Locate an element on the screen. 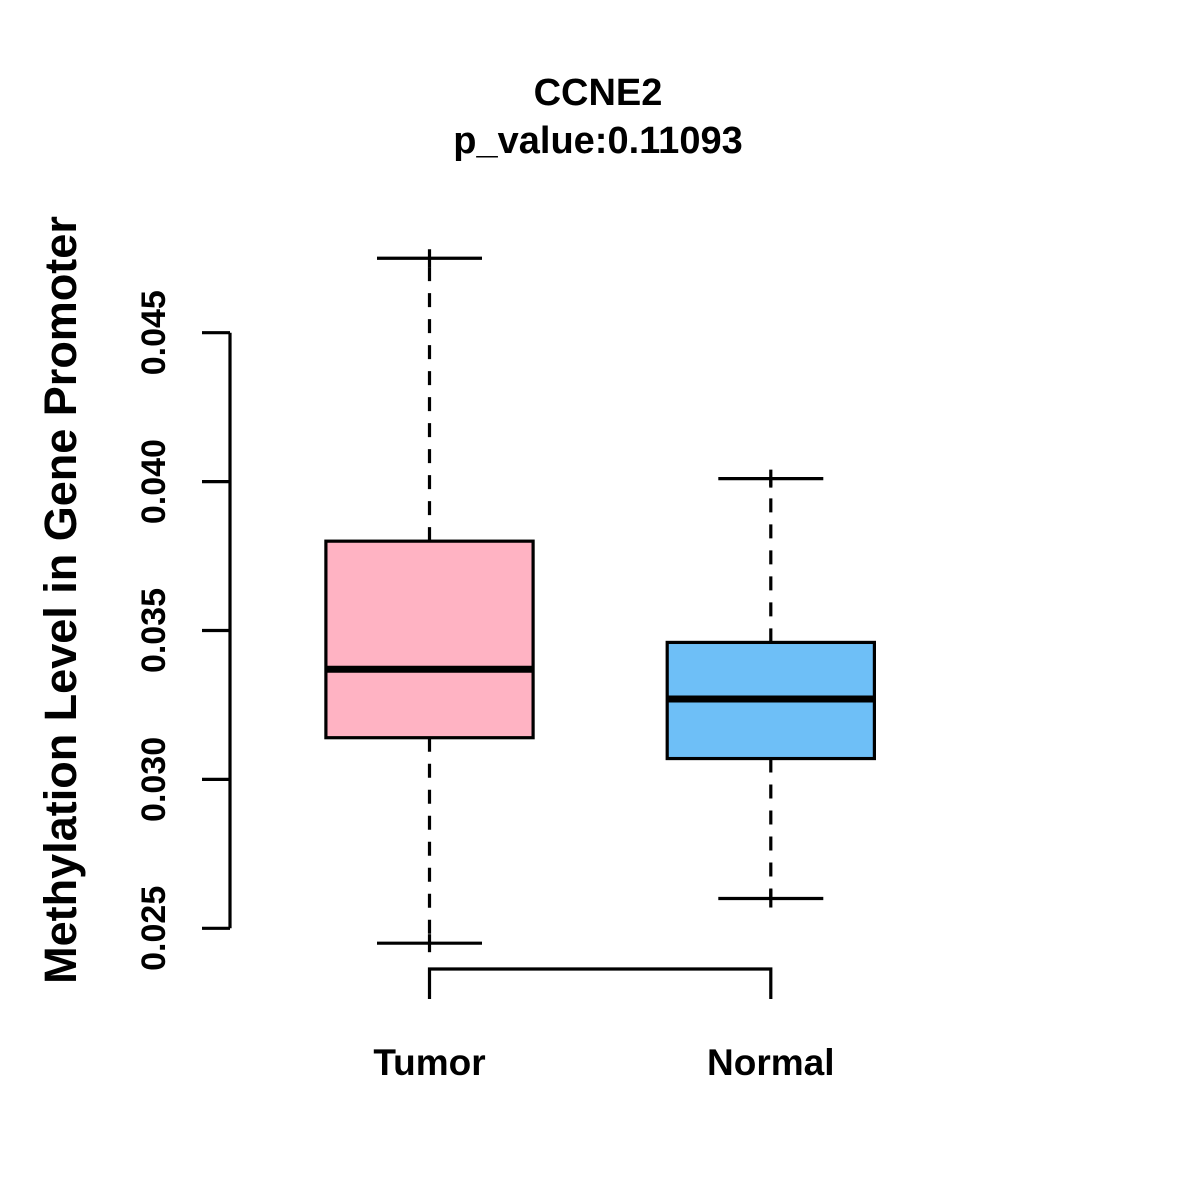 The height and width of the screenshot is (1200, 1200). y-tick-label-1: 0.030 is located at coordinates (154, 779).